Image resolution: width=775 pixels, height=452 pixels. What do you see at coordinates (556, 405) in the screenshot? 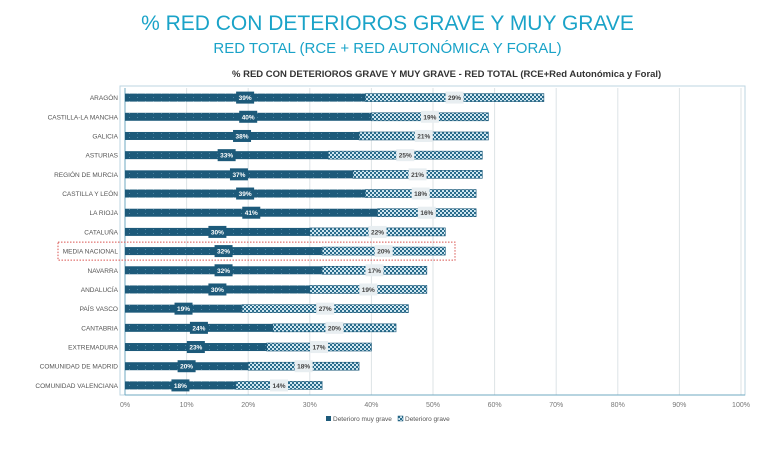
I see `x-tick-label: 70%` at bounding box center [556, 405].